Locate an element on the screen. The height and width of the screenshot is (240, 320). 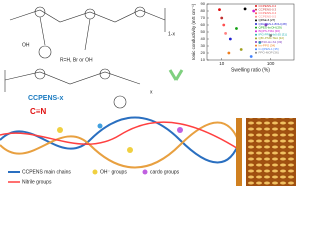
legend-label: BQPS-TMA [30] is located at coordinates (270, 31).